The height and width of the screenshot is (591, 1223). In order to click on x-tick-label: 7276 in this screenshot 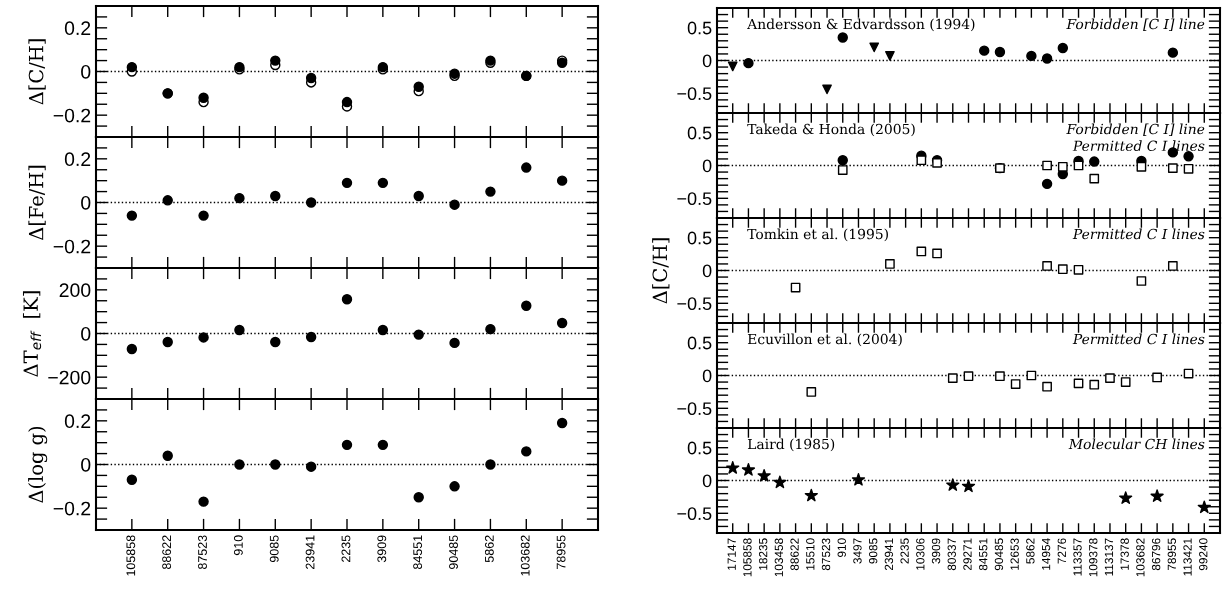, I will do `click(1061, 551)`.